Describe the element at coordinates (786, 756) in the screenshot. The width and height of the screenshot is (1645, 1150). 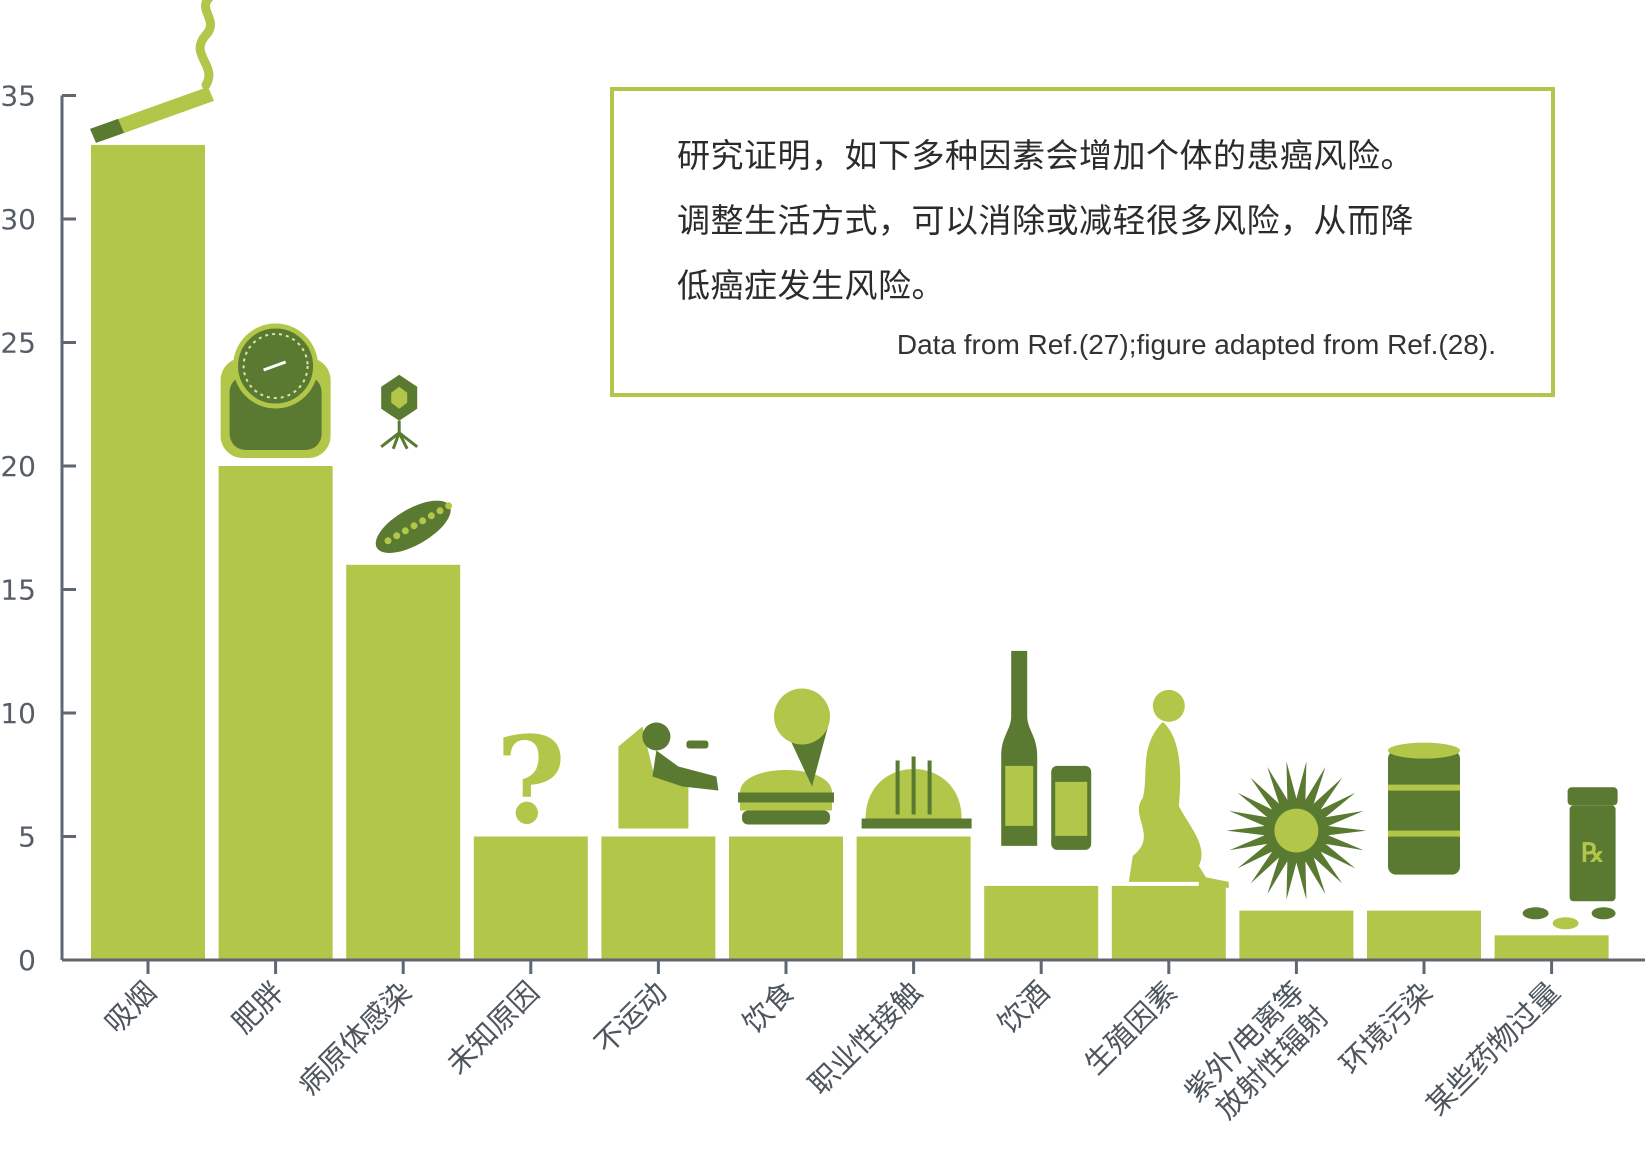
I see `burger-icecream-icon` at that location.